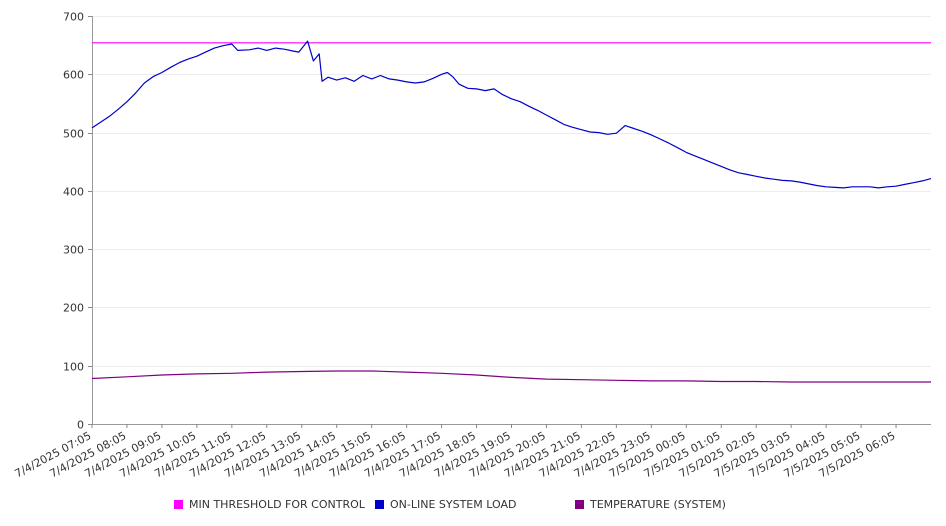 This screenshot has width=946, height=526. Describe the element at coordinates (379, 504) in the screenshot. I see `legend-swatch-system-load` at that location.